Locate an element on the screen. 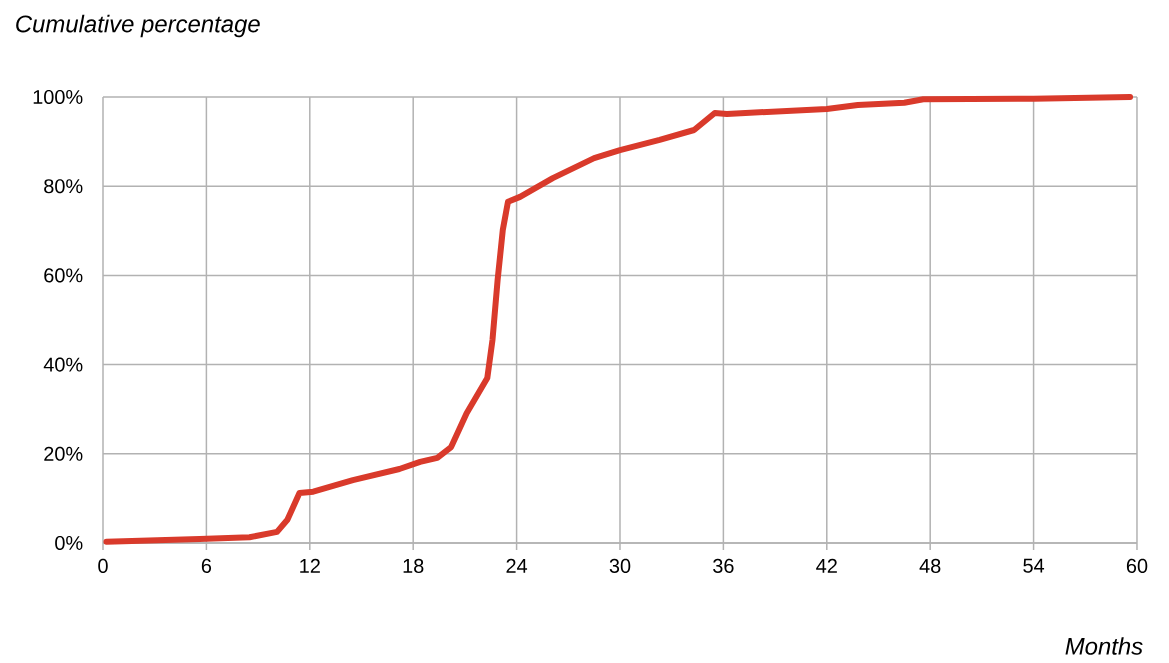 This screenshot has width=1169, height=663. x-tick-label: 30 is located at coordinates (620, 565).